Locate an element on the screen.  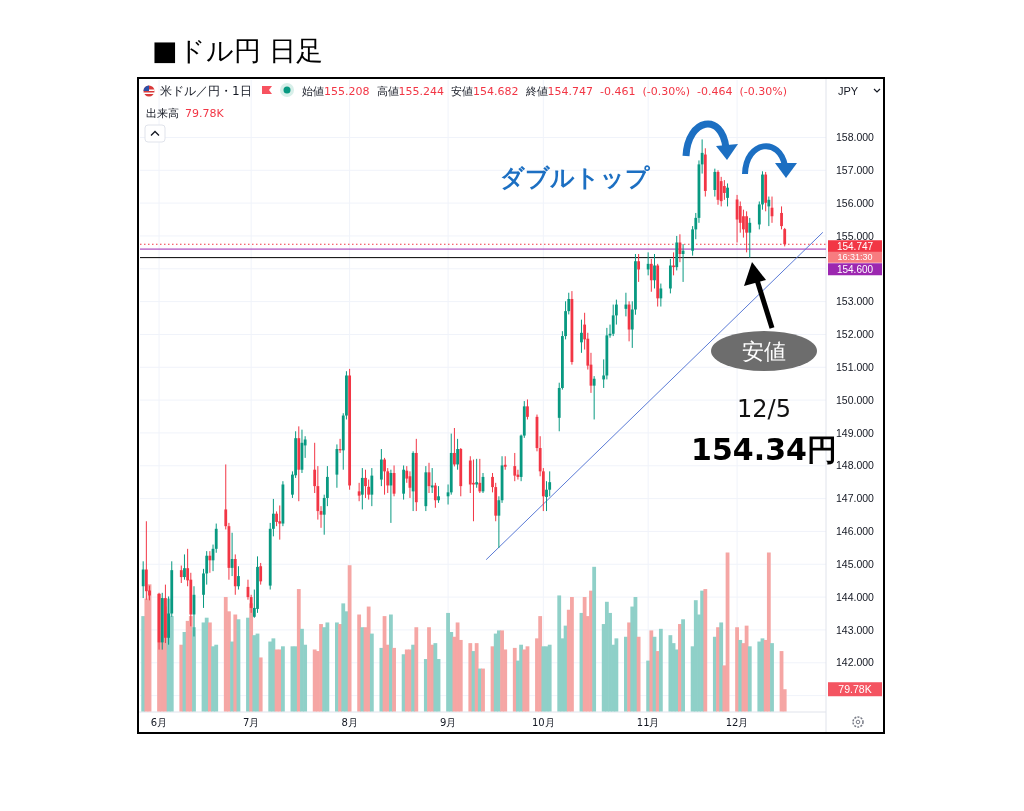
annotation: ダブルトップ is located at coordinates (575, 178).